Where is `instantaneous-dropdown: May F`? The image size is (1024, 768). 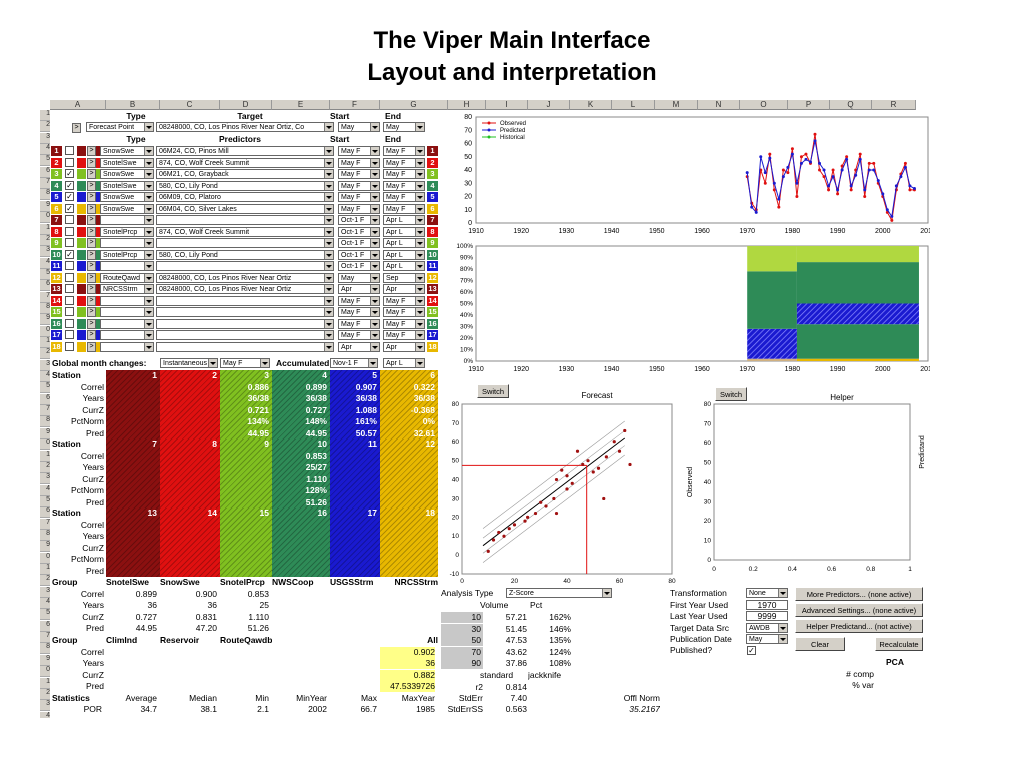
instantaneous-dropdown: May F is located at coordinates (245, 363).